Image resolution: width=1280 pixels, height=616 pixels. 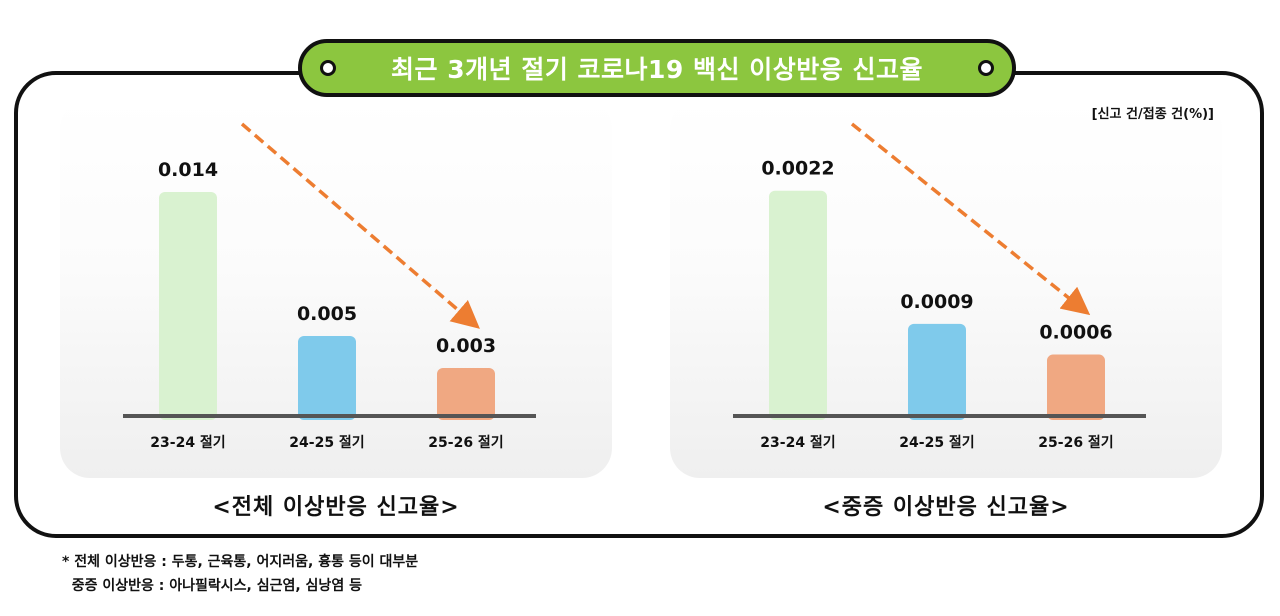 I want to click on value-label-1: 0.0022, so click(x=797, y=169).